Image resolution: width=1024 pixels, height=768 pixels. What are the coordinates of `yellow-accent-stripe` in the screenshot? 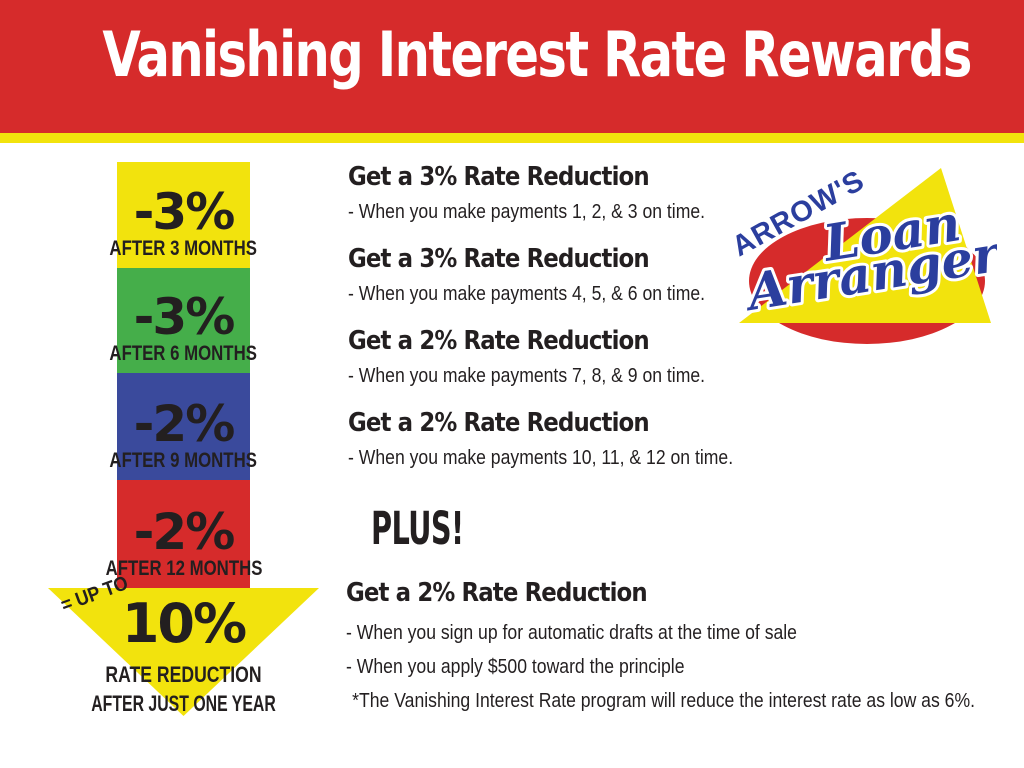 It's located at (512, 138).